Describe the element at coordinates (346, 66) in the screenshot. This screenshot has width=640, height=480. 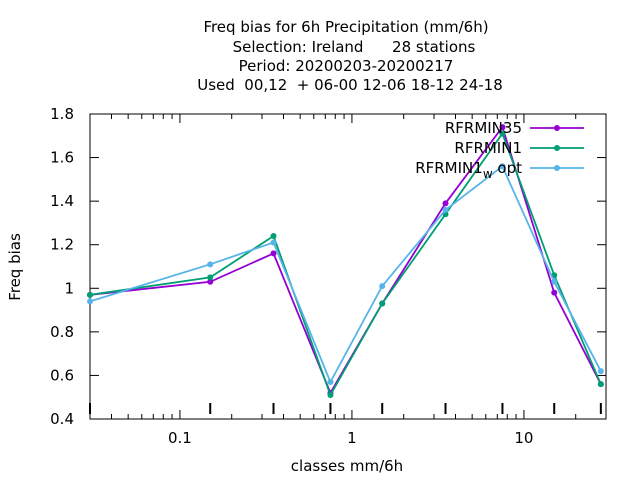
I see `title-line-3: Period: 20200203-20200217` at that location.